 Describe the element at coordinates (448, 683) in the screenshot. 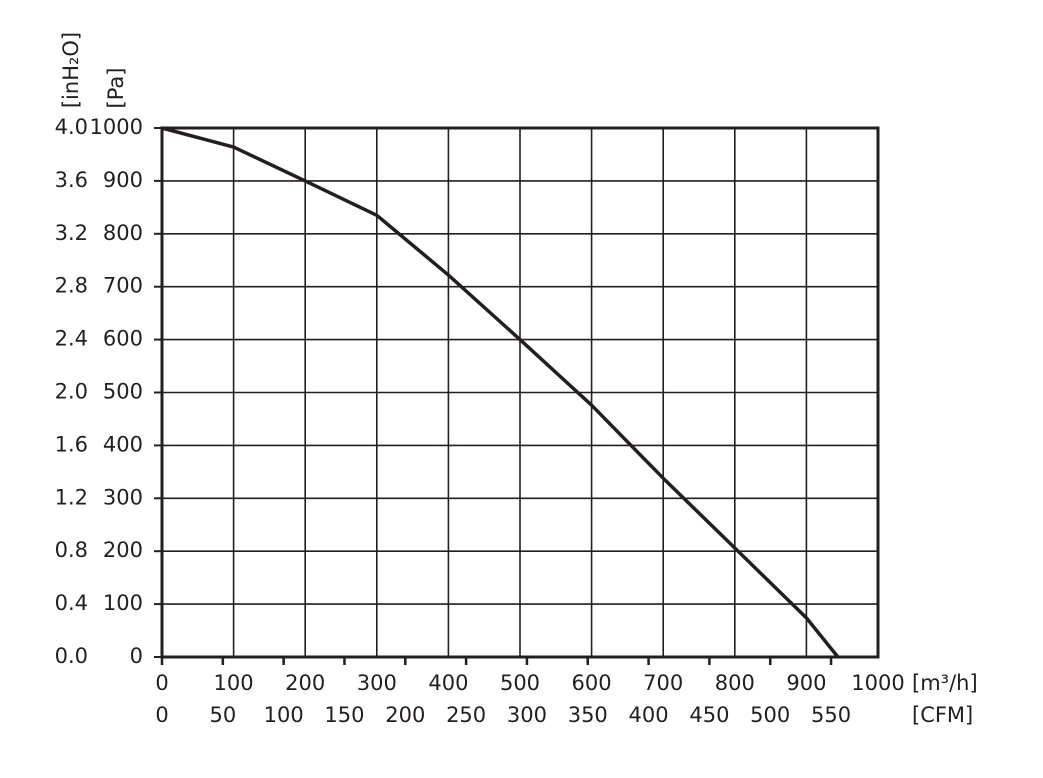

I see `x-tick-label: 400` at that location.